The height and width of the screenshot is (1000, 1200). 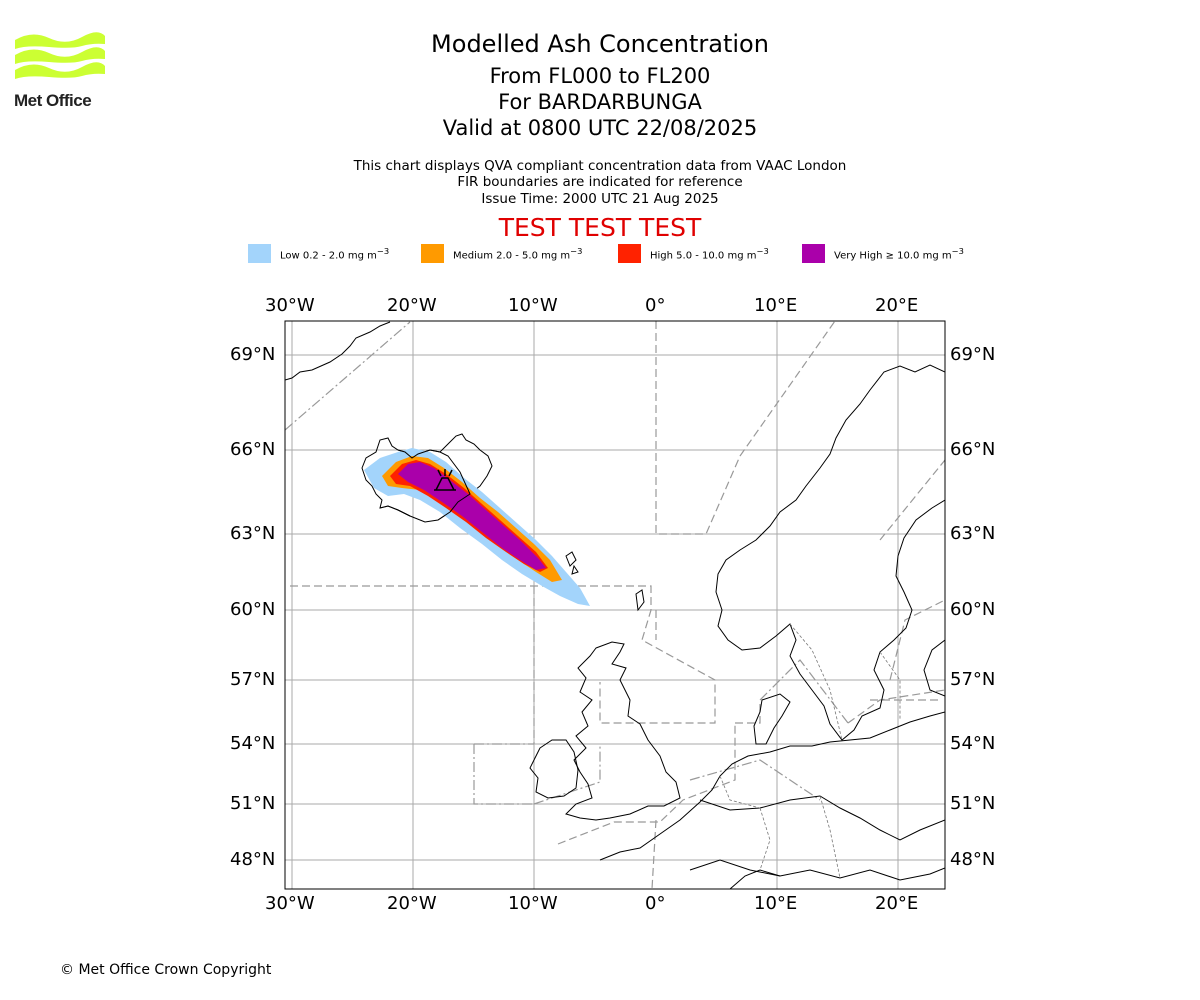 I want to click on legend-item-medium: Medium 2.0 - 5.0 mg m−3, so click(x=501, y=253).